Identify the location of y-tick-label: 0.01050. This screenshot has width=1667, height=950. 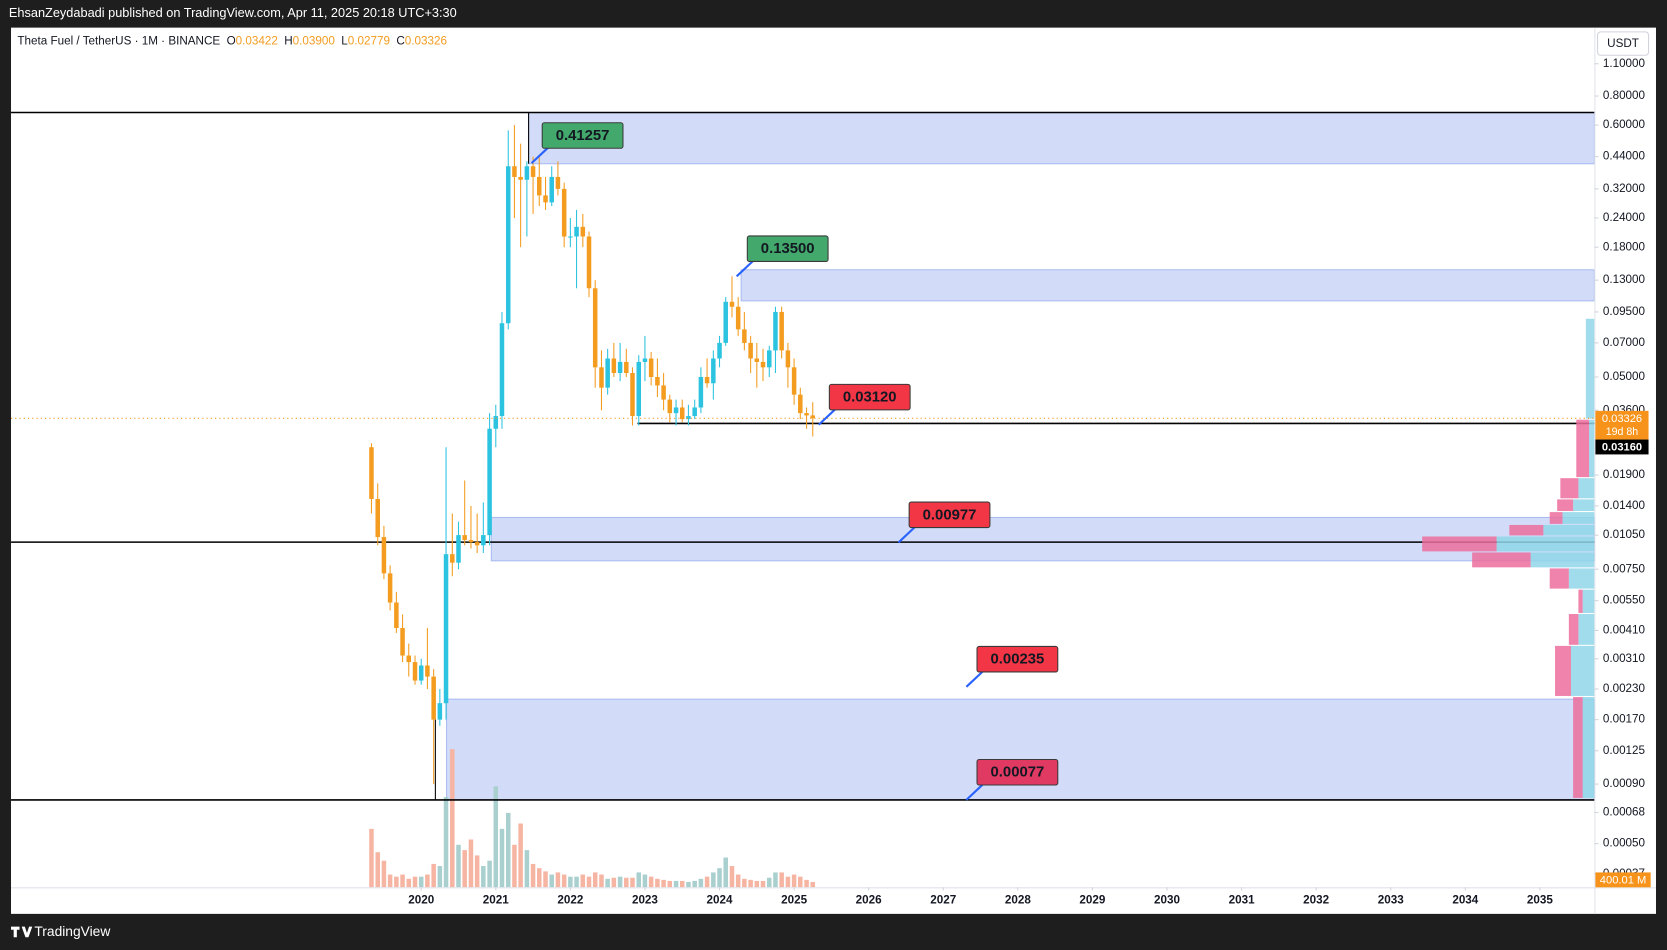
(1624, 534).